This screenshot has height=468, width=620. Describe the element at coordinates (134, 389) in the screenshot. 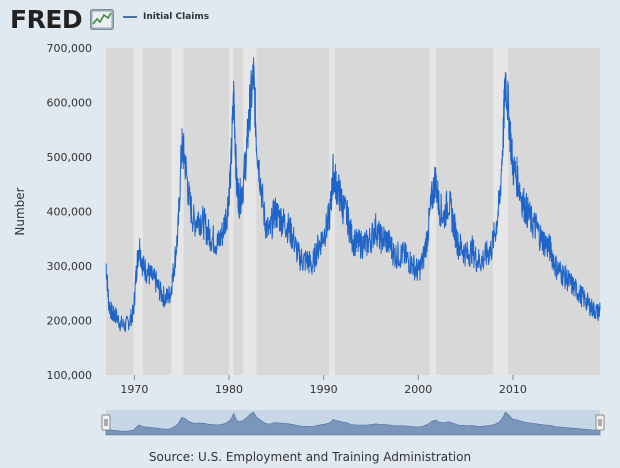

I see `x-tick-label: 1970` at that location.